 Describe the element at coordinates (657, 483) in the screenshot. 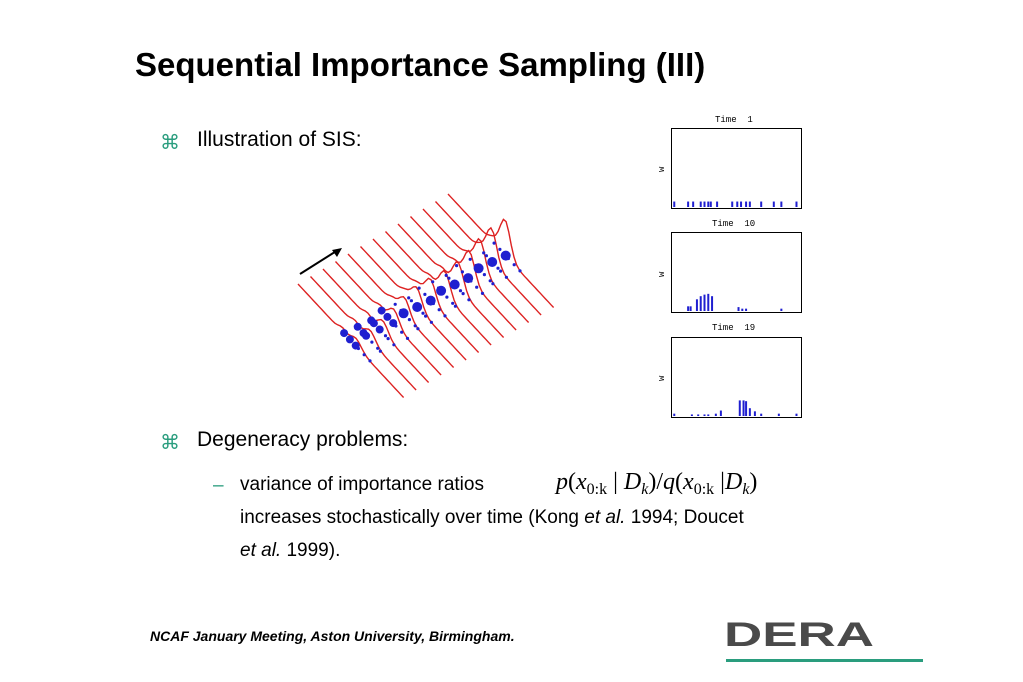

I see `importance-ratio-formula: p(x0:k | Dk)/q(x0:k |Dk)` at that location.